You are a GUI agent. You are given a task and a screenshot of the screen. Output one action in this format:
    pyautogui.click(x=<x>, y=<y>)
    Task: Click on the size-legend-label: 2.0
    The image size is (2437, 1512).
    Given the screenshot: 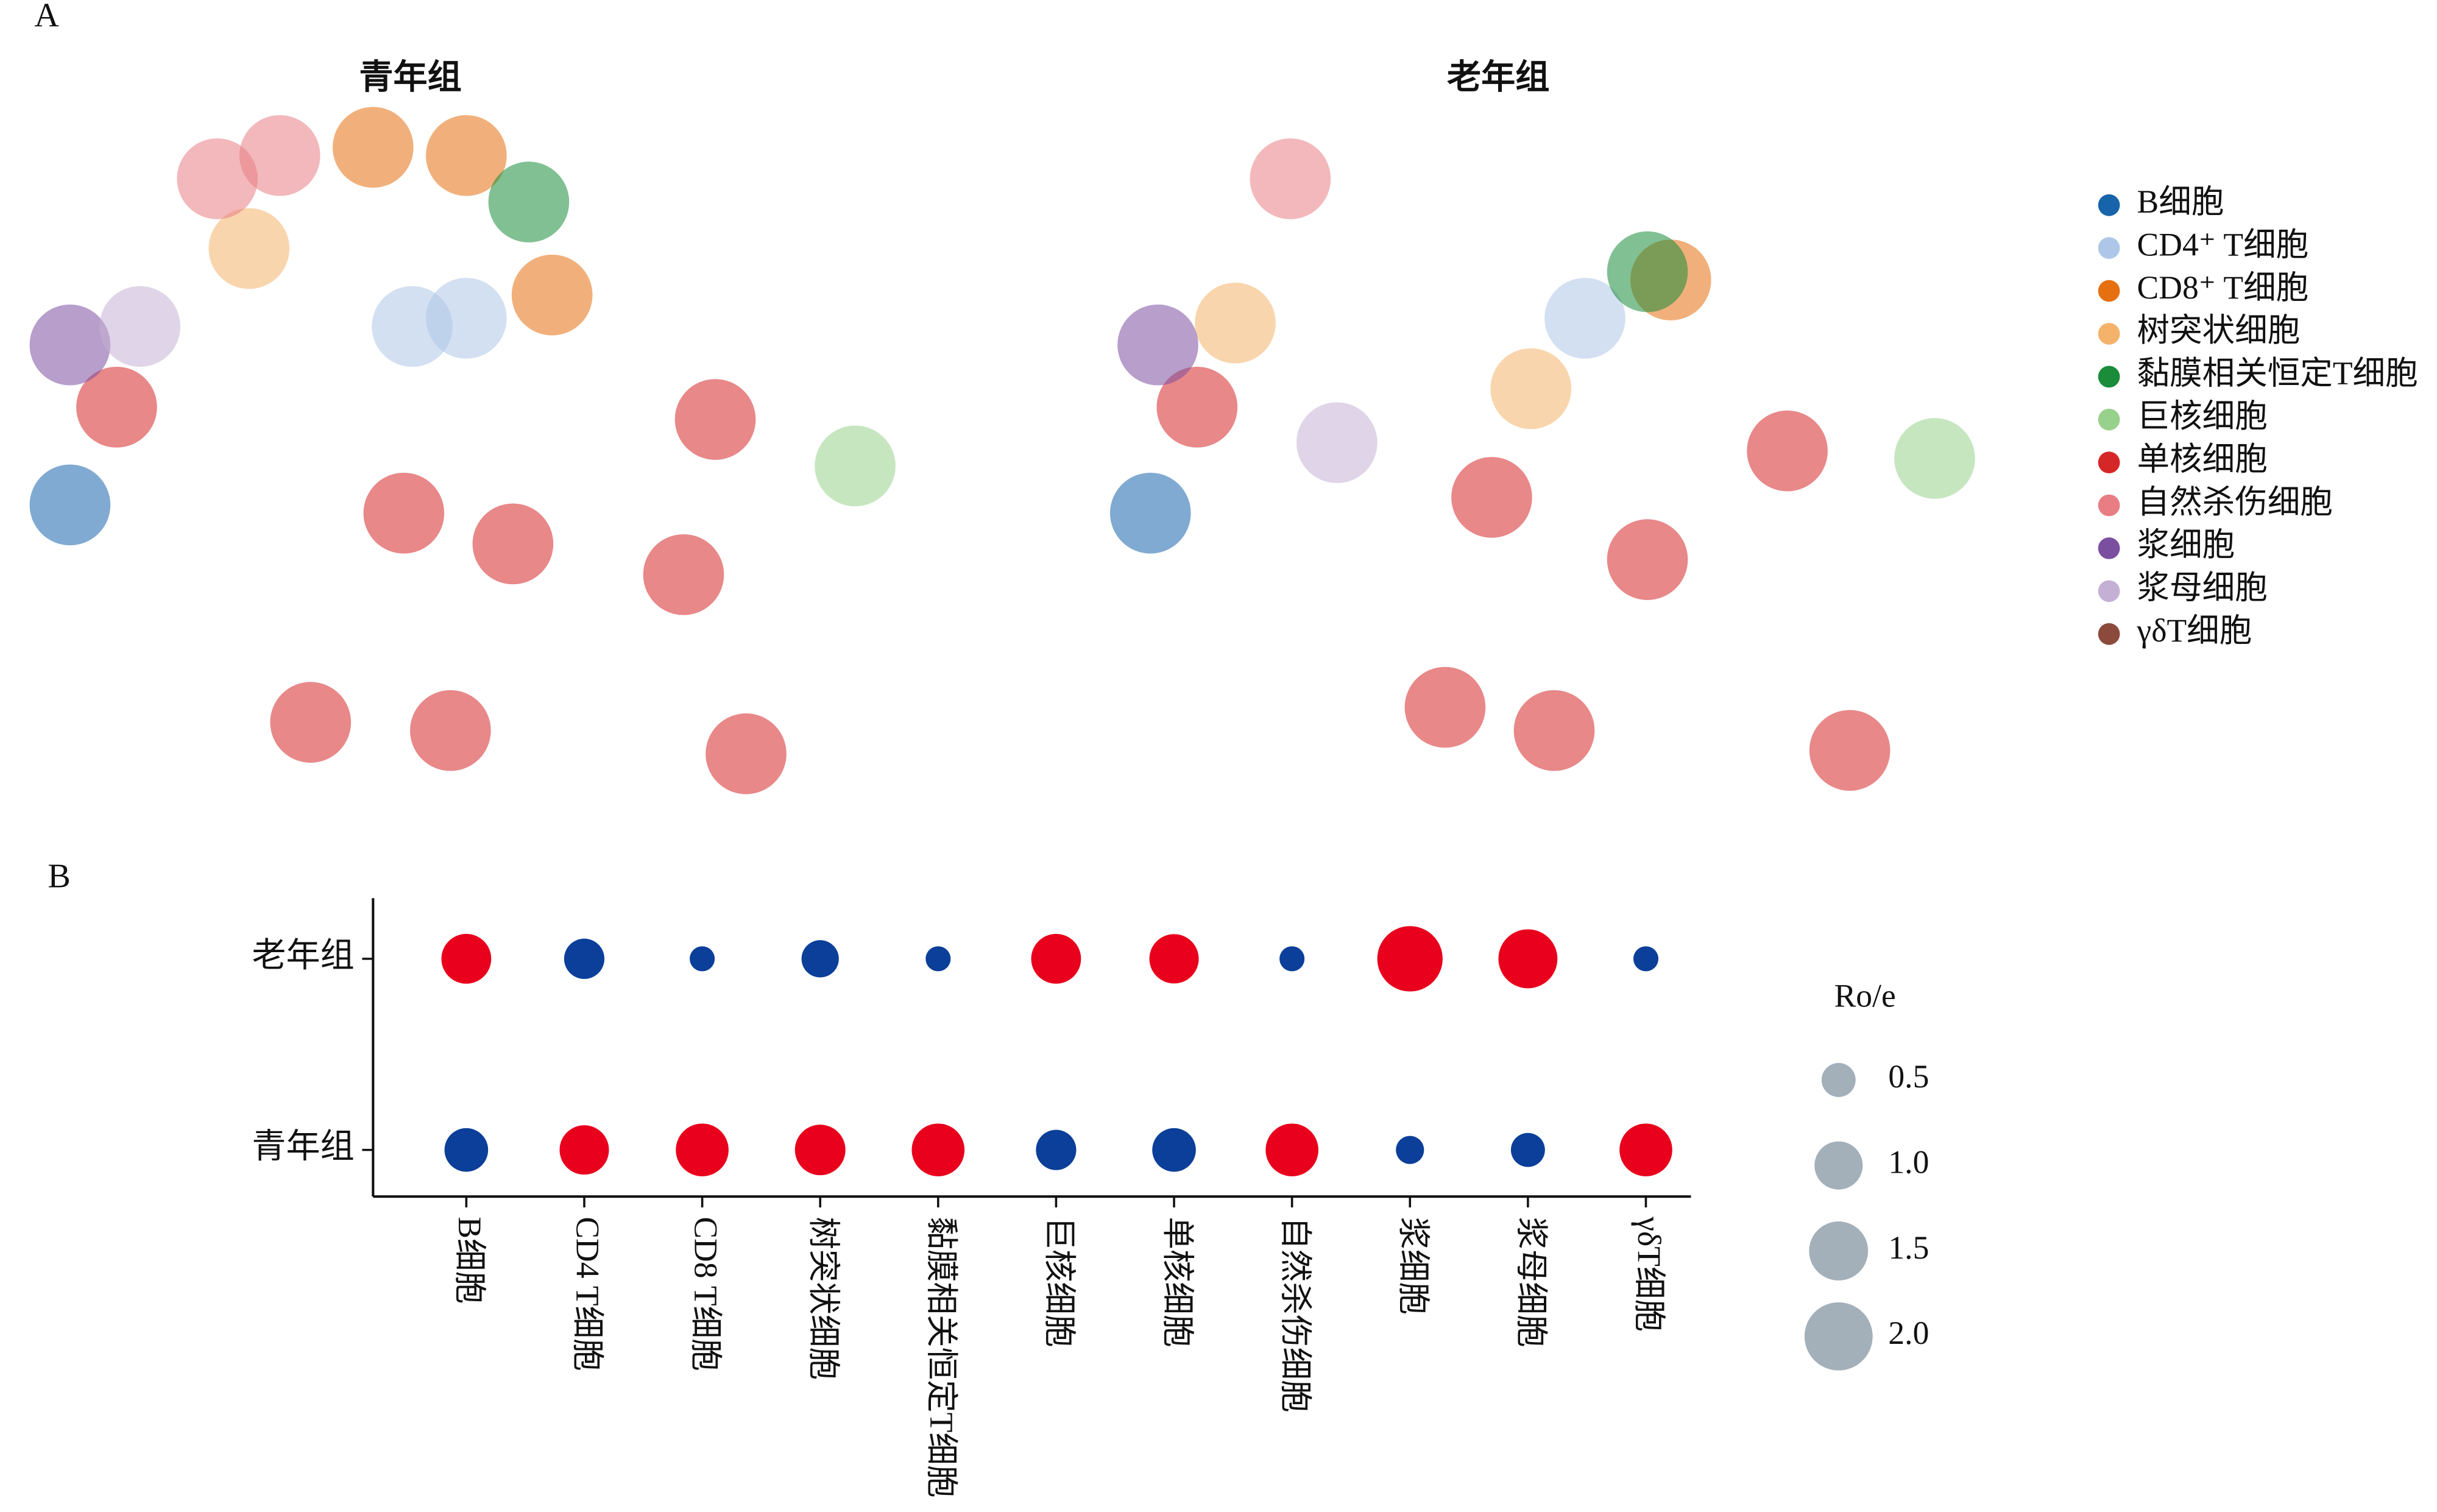 What is the action you would take?
    pyautogui.click(x=1908, y=1333)
    